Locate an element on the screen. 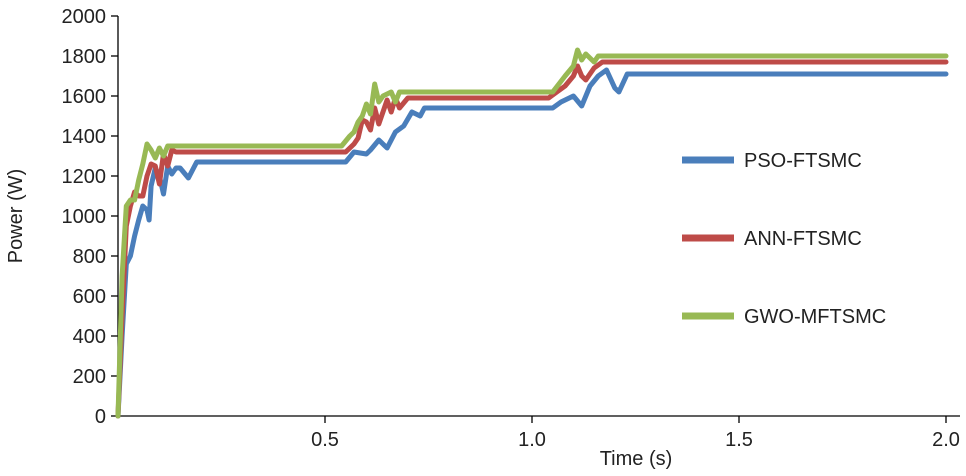  y-tick-label: 1200 is located at coordinates (84, 177).